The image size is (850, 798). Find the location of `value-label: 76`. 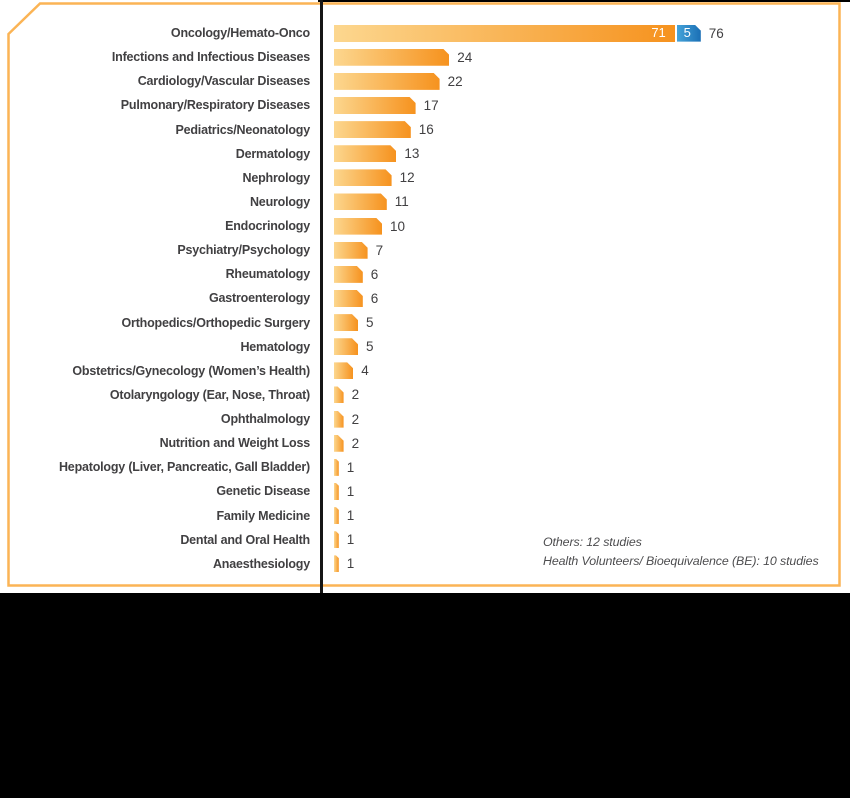

value-label: 76 is located at coordinates (716, 33).